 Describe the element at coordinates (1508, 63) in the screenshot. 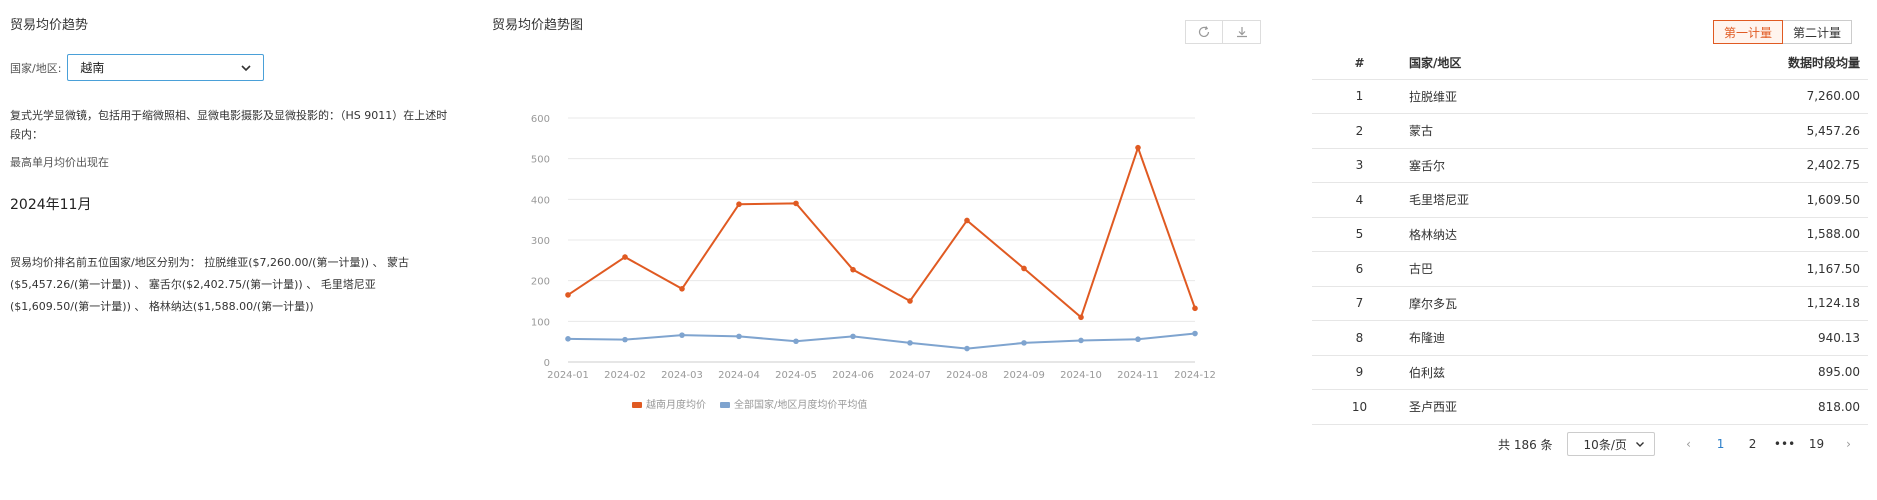

I see `header-country: 国家/地区` at that location.